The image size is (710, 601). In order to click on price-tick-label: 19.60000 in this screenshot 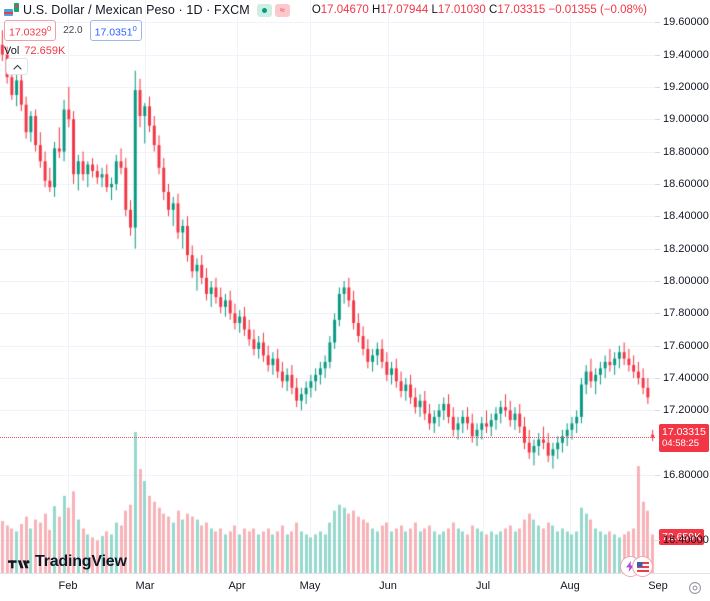, I will do `click(686, 22)`.